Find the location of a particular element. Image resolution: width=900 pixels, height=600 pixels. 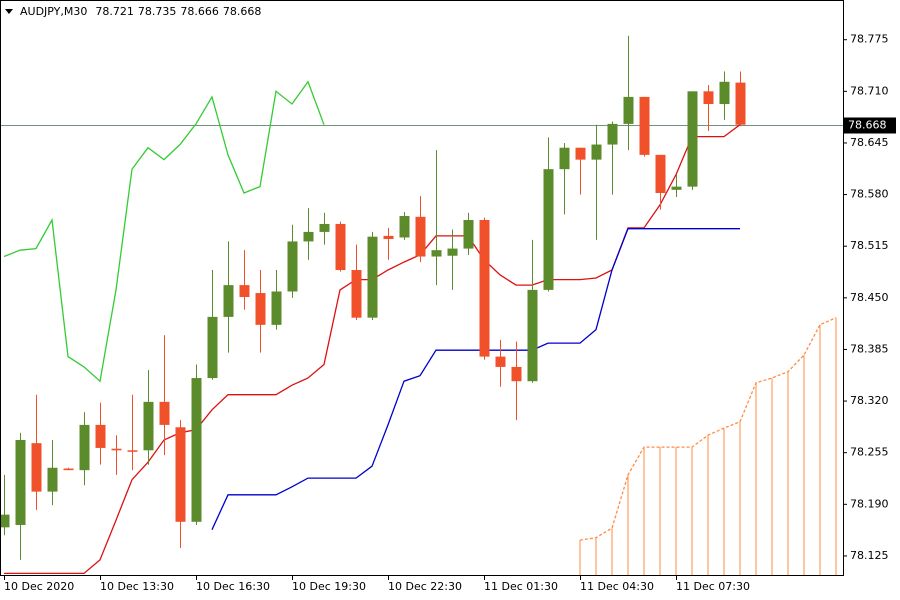

y-tick-label: 78.710 is located at coordinates (869, 90).